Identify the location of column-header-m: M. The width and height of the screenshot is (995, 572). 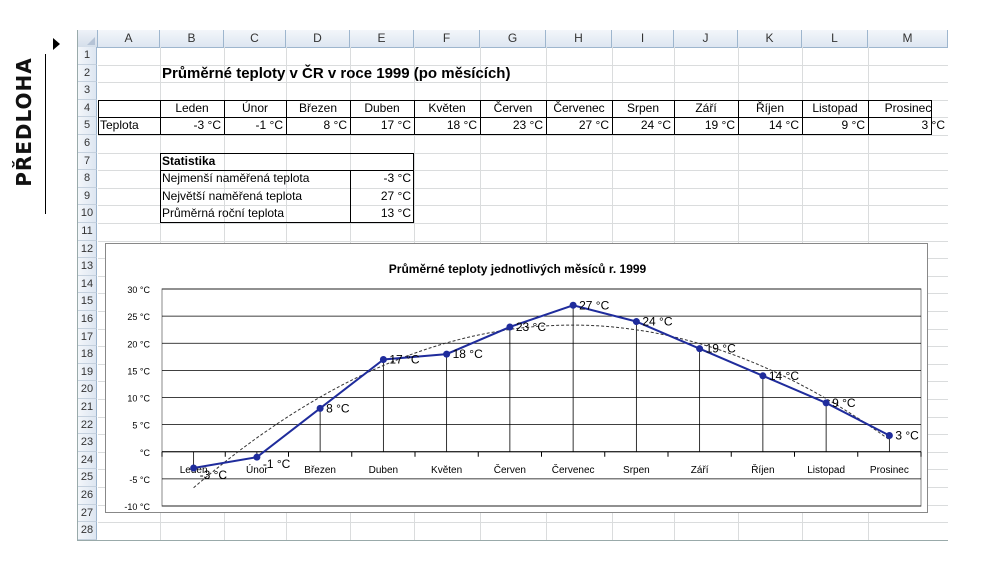
(908, 38).